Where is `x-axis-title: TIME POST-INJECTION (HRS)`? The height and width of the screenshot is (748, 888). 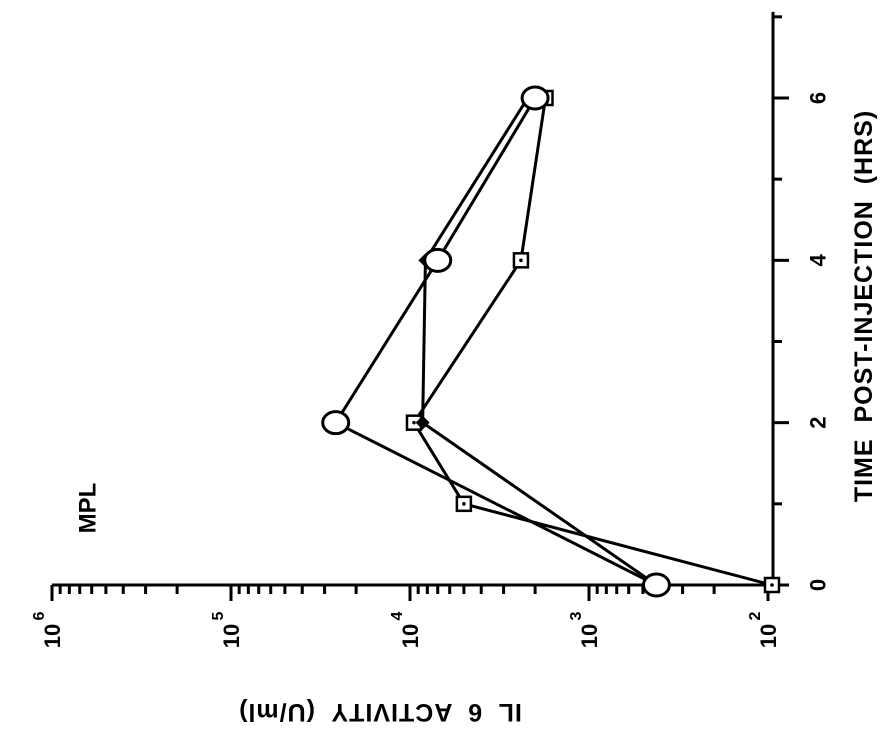
x-axis-title: TIME POST-INJECTION (HRS) is located at coordinates (864, 306).